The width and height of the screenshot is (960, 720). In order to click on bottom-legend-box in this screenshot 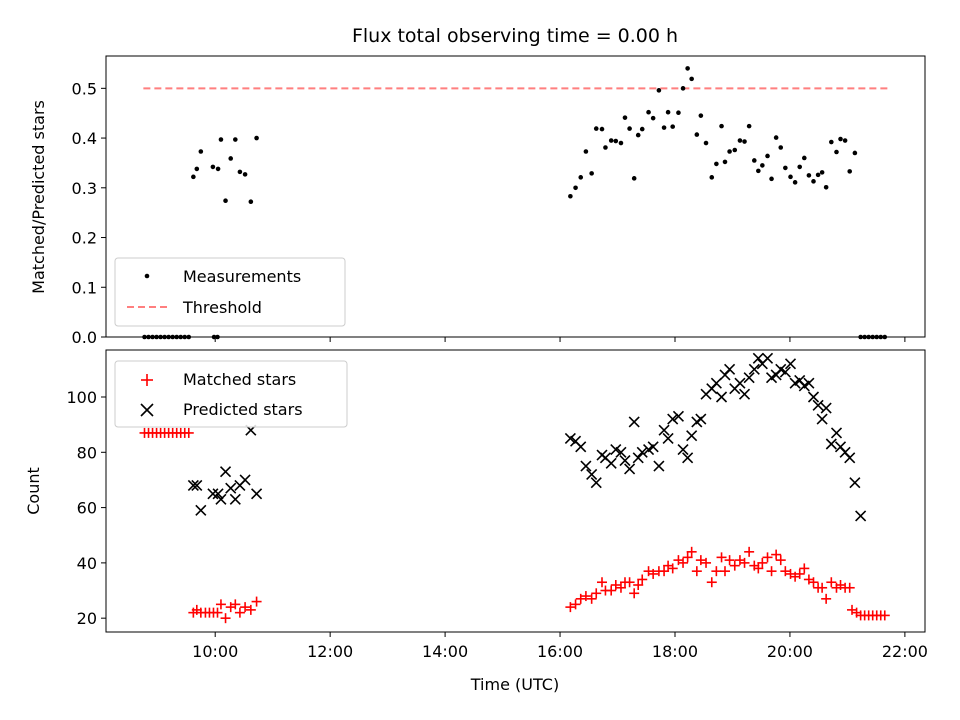, I will do `click(231, 394)`.